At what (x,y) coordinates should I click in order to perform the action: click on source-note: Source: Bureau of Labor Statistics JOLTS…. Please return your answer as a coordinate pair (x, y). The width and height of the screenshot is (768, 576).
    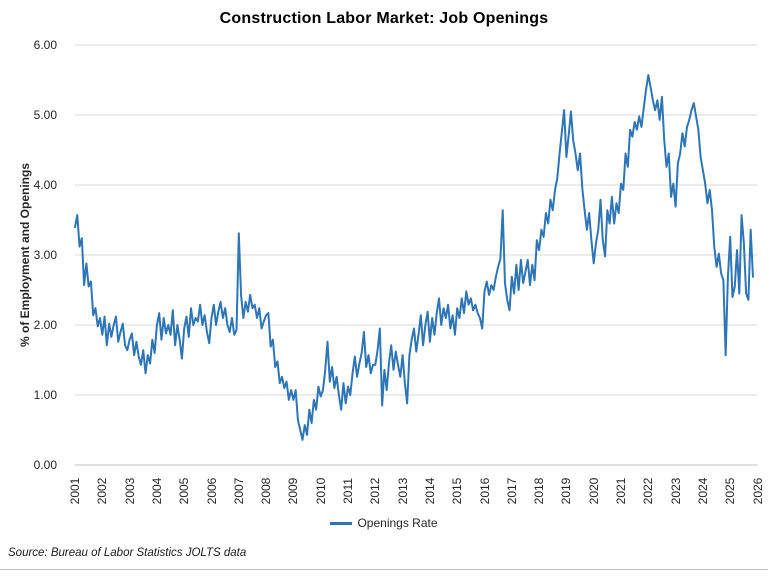
    Looking at the image, I should click on (127, 553).